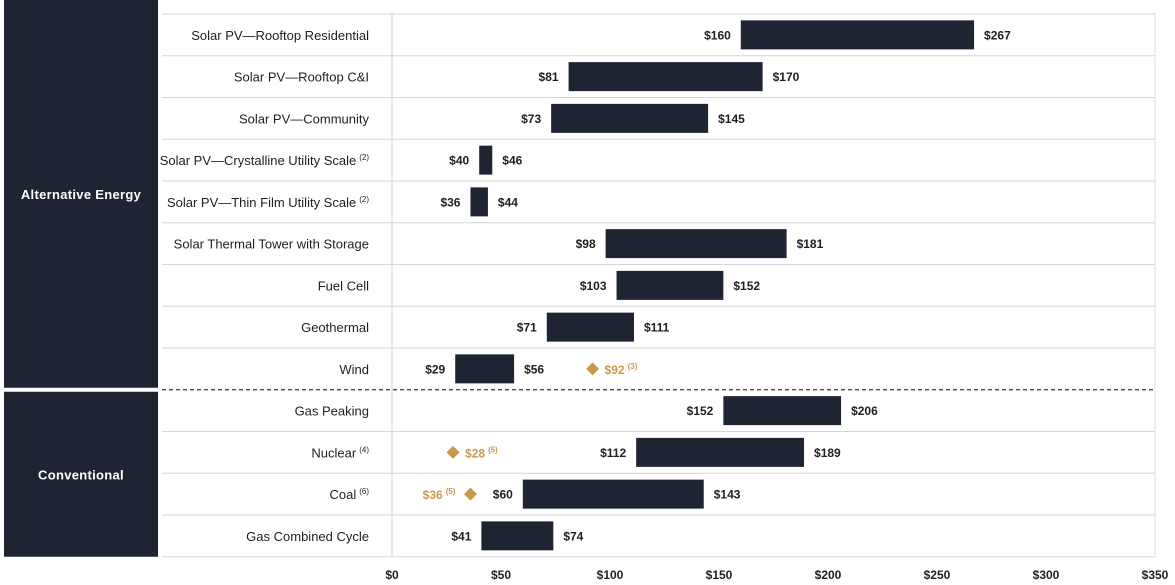  What do you see at coordinates (527, 328) in the screenshot?
I see `low-value-label: $71` at bounding box center [527, 328].